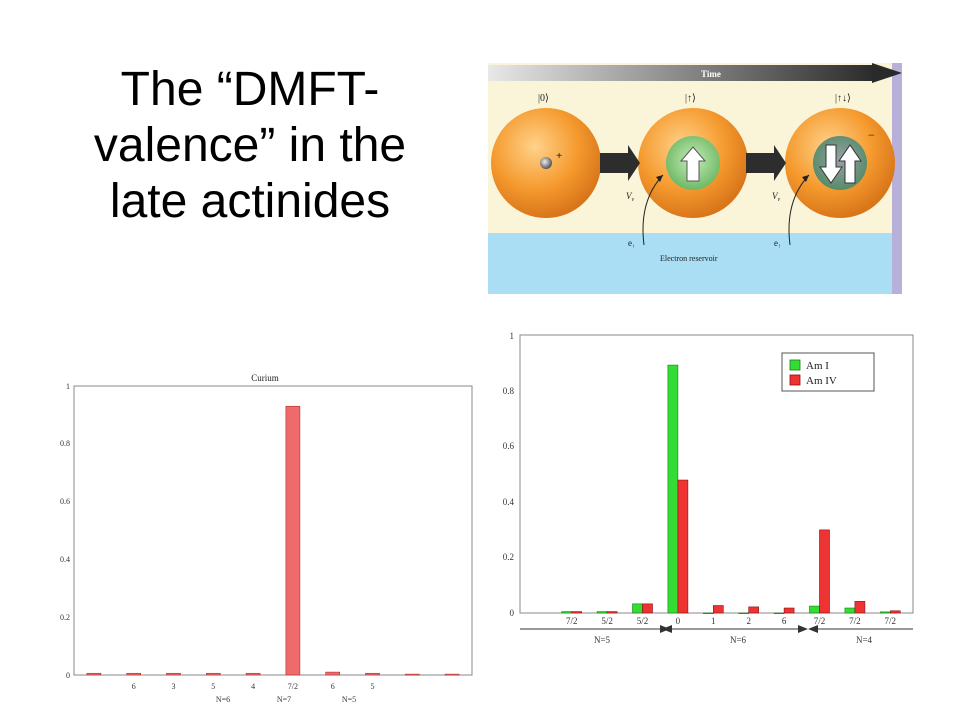  I want to click on am-y-ticks: 0 0.2 0.4 0.6 0.8 1, so click(509, 474).